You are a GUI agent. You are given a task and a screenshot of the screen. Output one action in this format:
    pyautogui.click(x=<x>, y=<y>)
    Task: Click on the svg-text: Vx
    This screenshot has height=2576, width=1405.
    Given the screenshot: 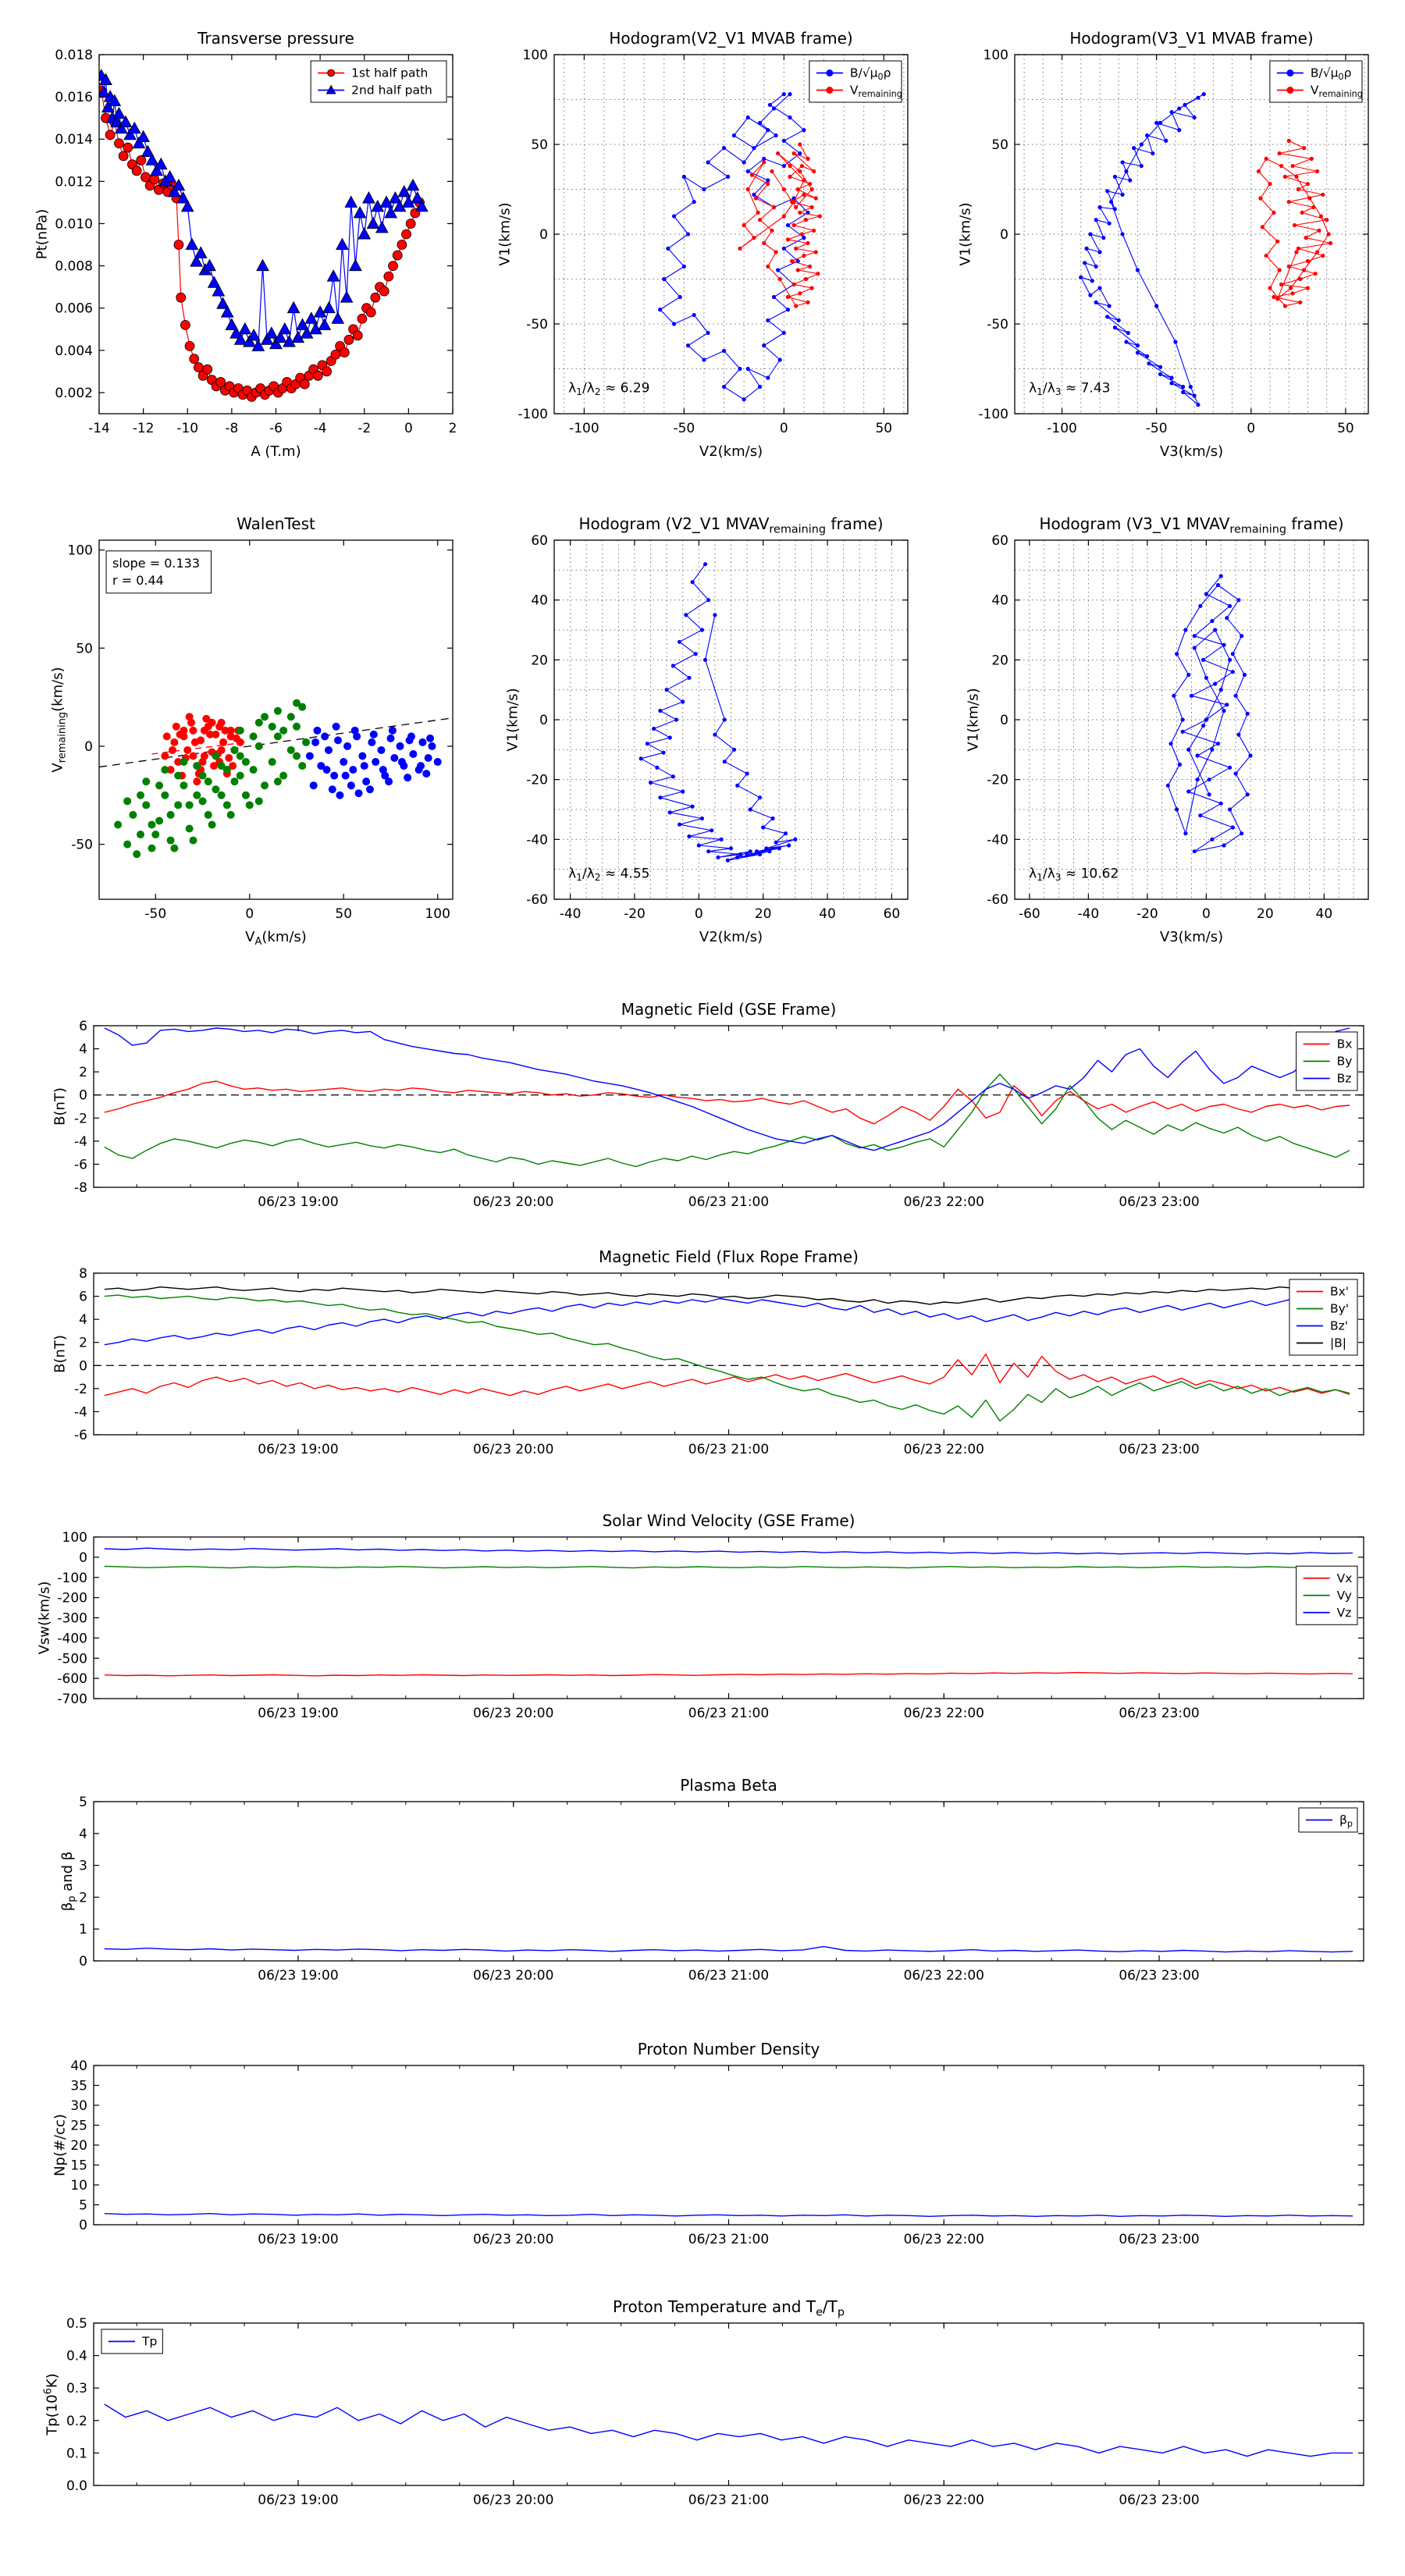 What is the action you would take?
    pyautogui.click(x=1345, y=1578)
    